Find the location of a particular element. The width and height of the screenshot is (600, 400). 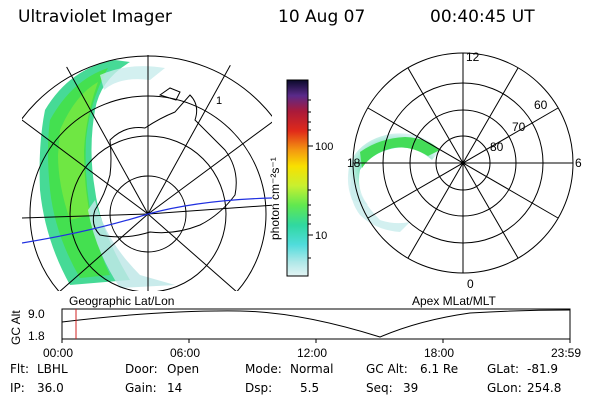

app-title: Ultraviolet Imager is located at coordinates (95, 17).